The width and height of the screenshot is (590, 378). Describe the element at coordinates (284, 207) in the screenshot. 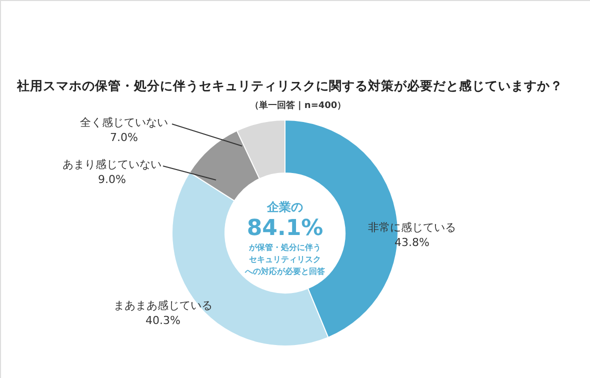

I see `text: 企業の` at that location.